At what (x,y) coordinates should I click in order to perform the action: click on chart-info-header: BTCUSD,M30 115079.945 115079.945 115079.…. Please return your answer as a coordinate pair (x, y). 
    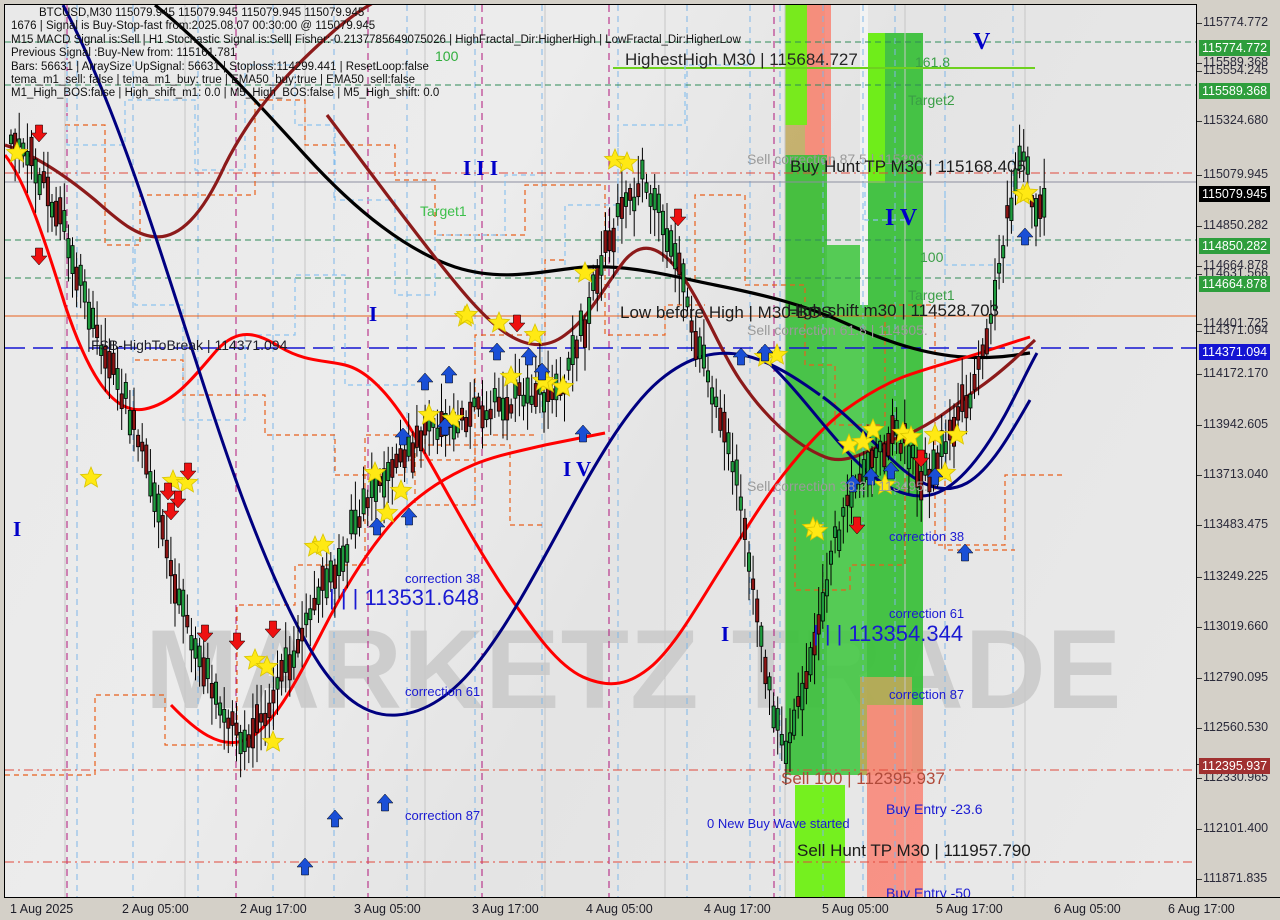
    Looking at the image, I should click on (376, 54).